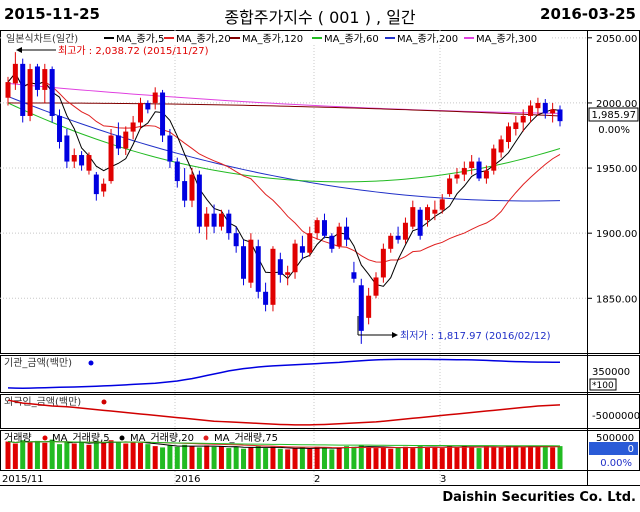  I want to click on y-tick-label: 1900.00, so click(616, 234).